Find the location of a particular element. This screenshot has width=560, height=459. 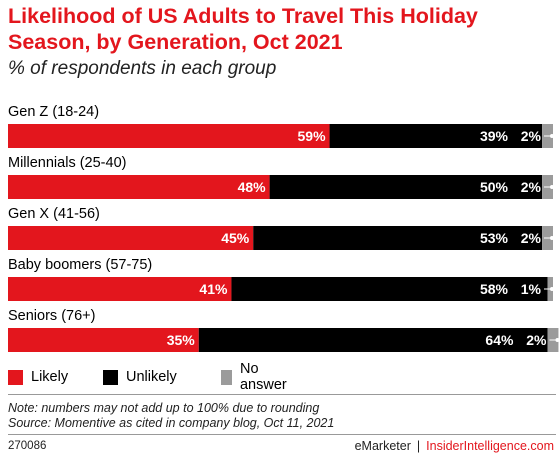

category-label-gen-z-18-24: Gen Z (18-24) is located at coordinates (53, 112).